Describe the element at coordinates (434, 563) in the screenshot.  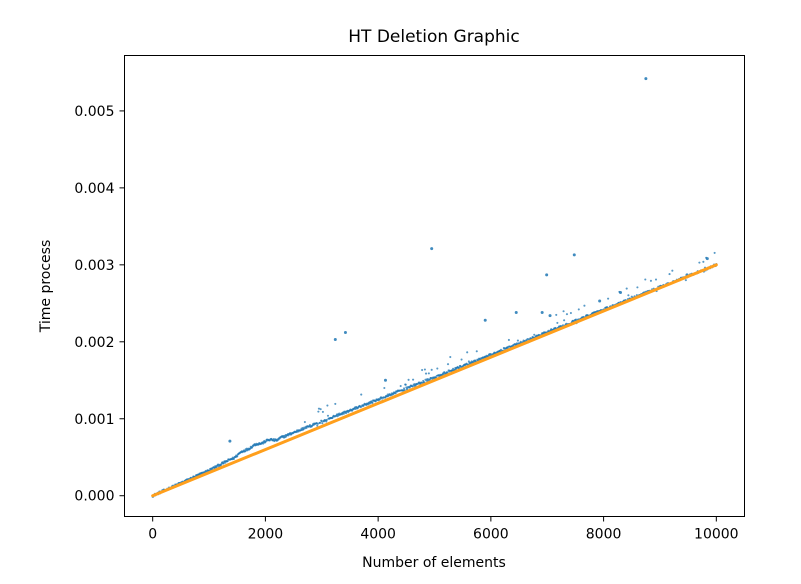
I see `x-axis-label: Number of elements` at that location.